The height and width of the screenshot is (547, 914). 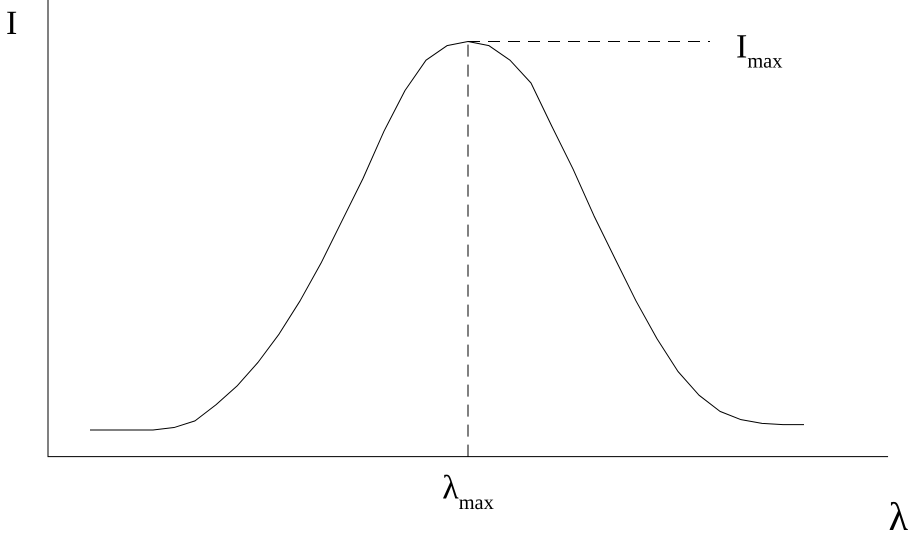 I want to click on y-axis-title: I, so click(x=12, y=23).